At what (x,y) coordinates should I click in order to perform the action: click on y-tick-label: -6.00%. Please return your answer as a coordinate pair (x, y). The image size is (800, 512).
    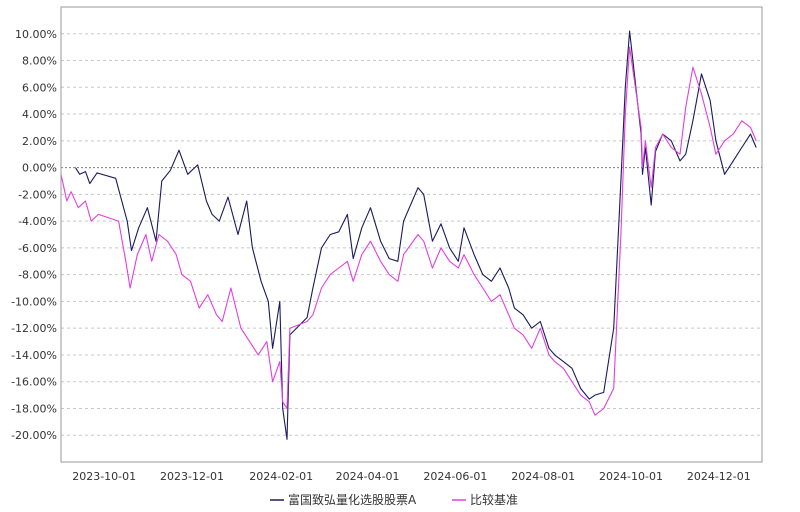
    Looking at the image, I should click on (37, 248).